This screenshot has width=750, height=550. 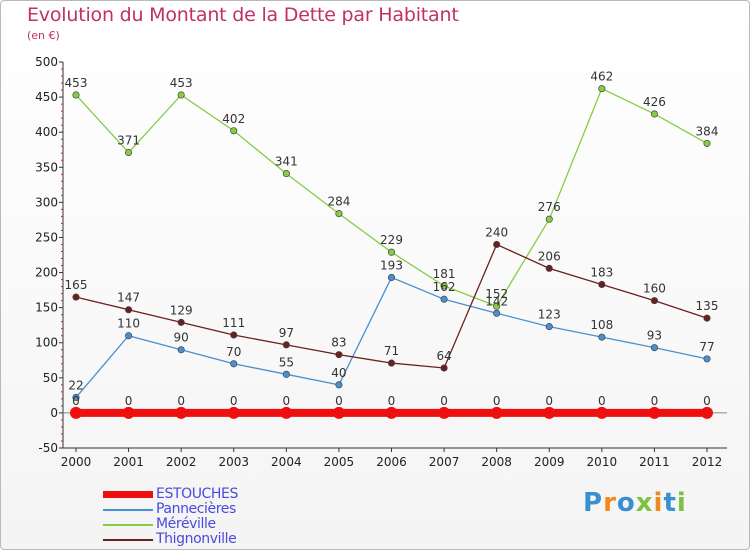 What do you see at coordinates (233, 462) in the screenshot?
I see `x-tick-label: 2003` at bounding box center [233, 462].